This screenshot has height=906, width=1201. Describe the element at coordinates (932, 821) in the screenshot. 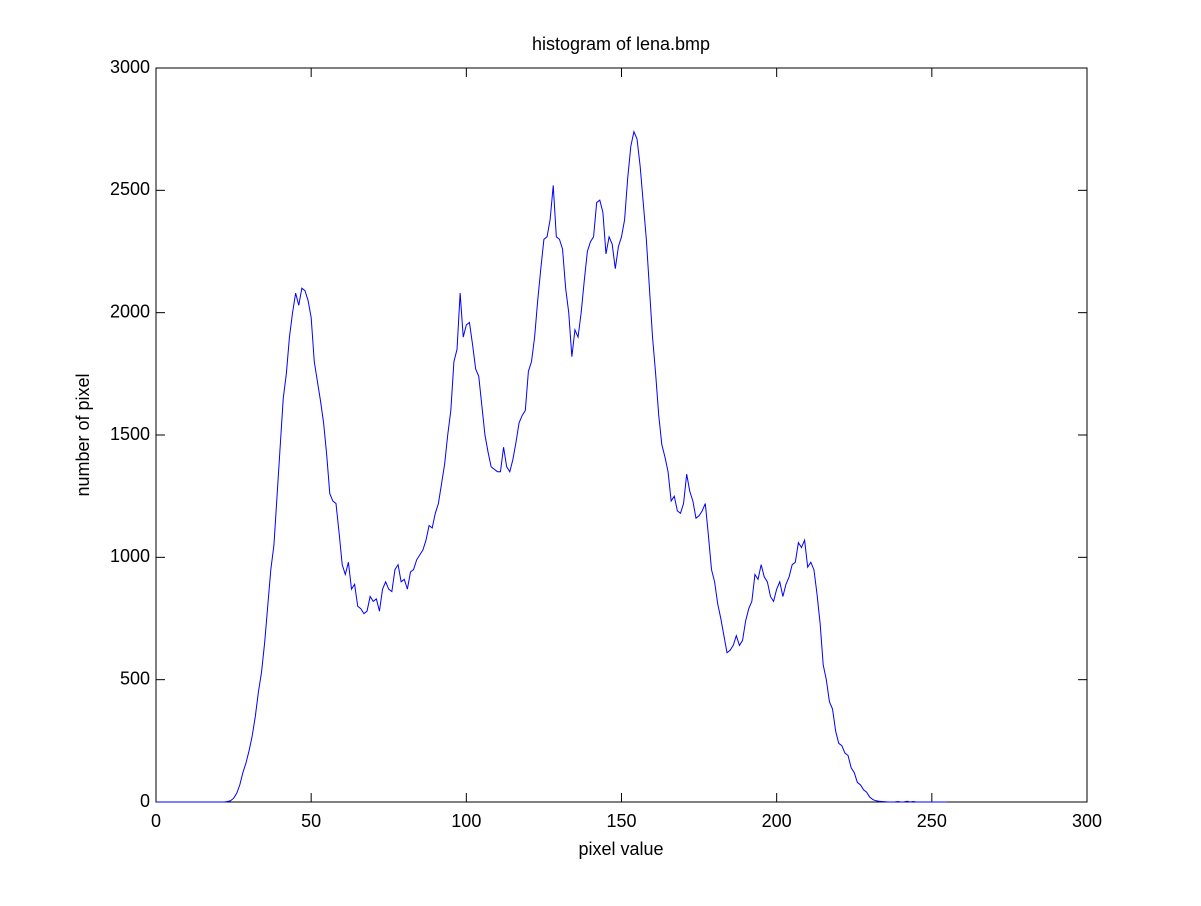

I see `x-tick-label: 250` at that location.